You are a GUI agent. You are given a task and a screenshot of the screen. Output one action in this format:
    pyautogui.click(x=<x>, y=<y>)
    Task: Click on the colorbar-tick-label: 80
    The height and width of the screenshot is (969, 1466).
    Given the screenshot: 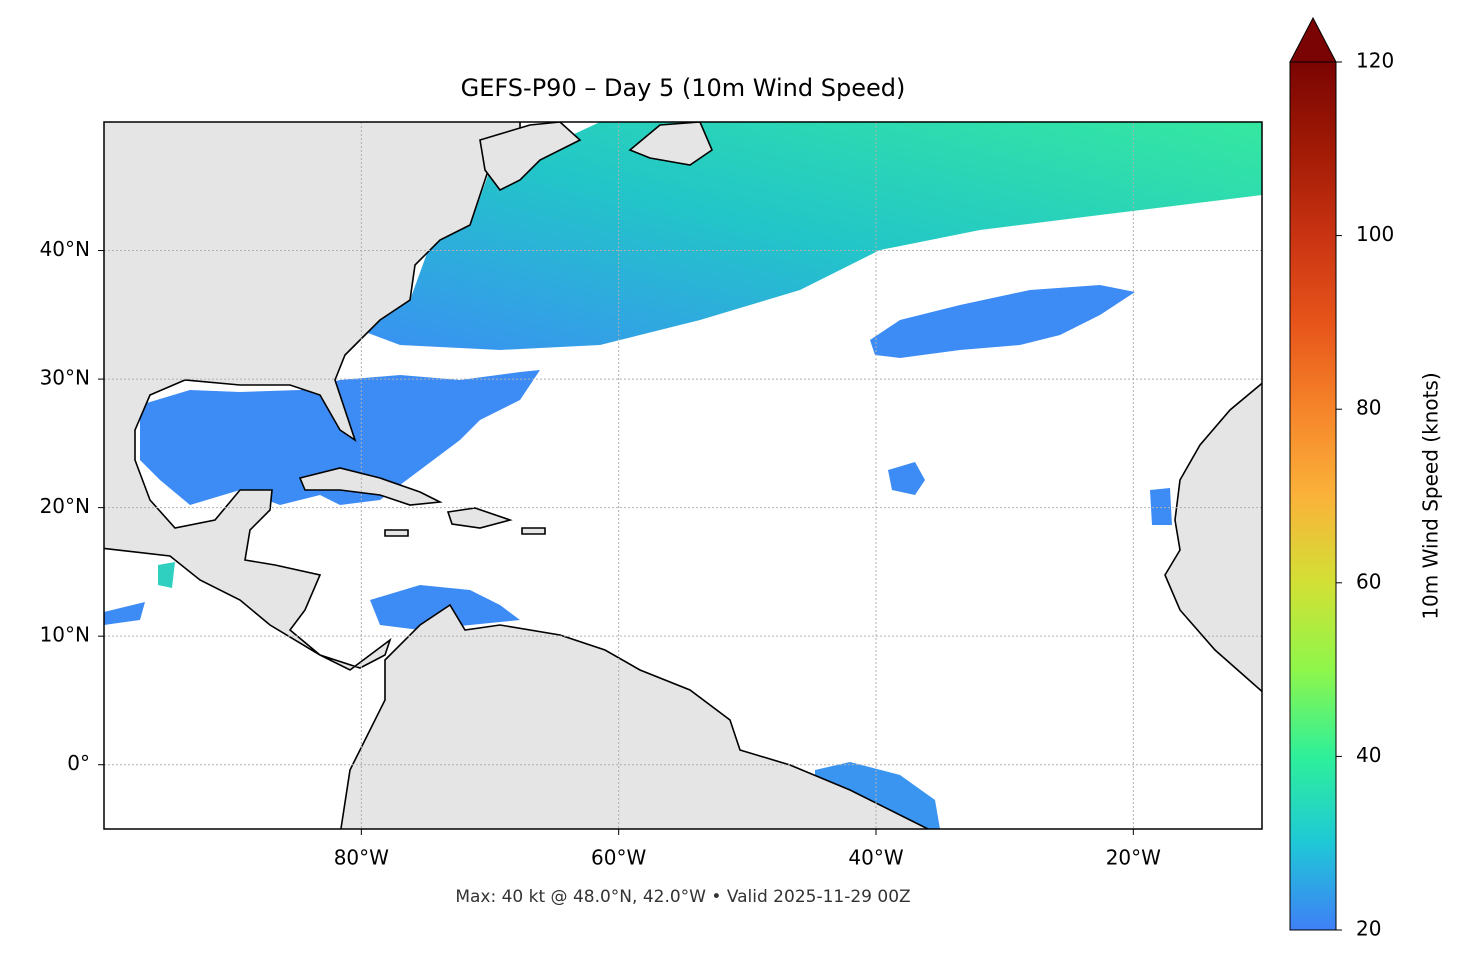 What is the action you would take?
    pyautogui.click(x=1368, y=408)
    